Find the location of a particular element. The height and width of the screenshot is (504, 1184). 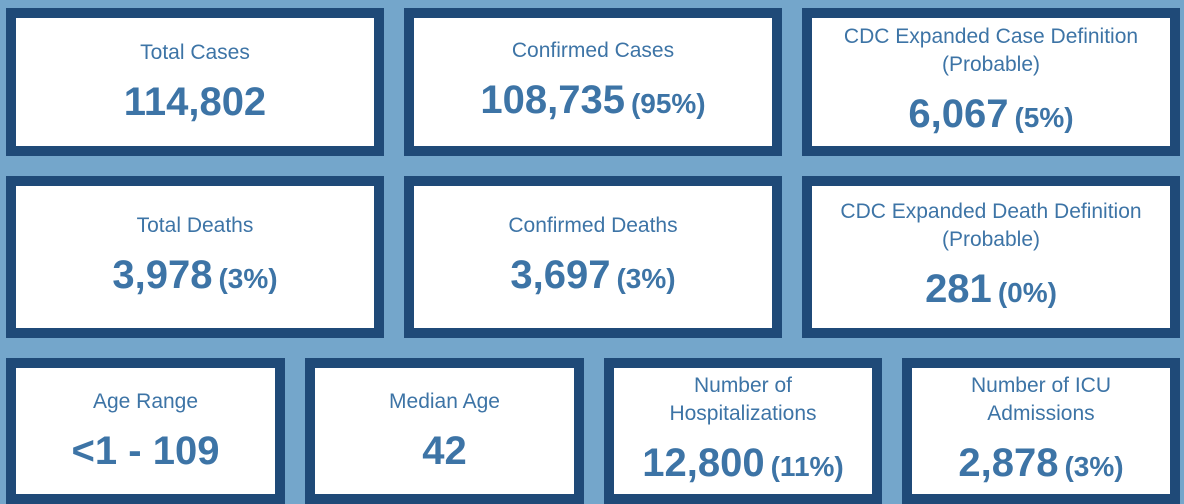

kpi-value-row: <1 - 109 is located at coordinates (146, 451).